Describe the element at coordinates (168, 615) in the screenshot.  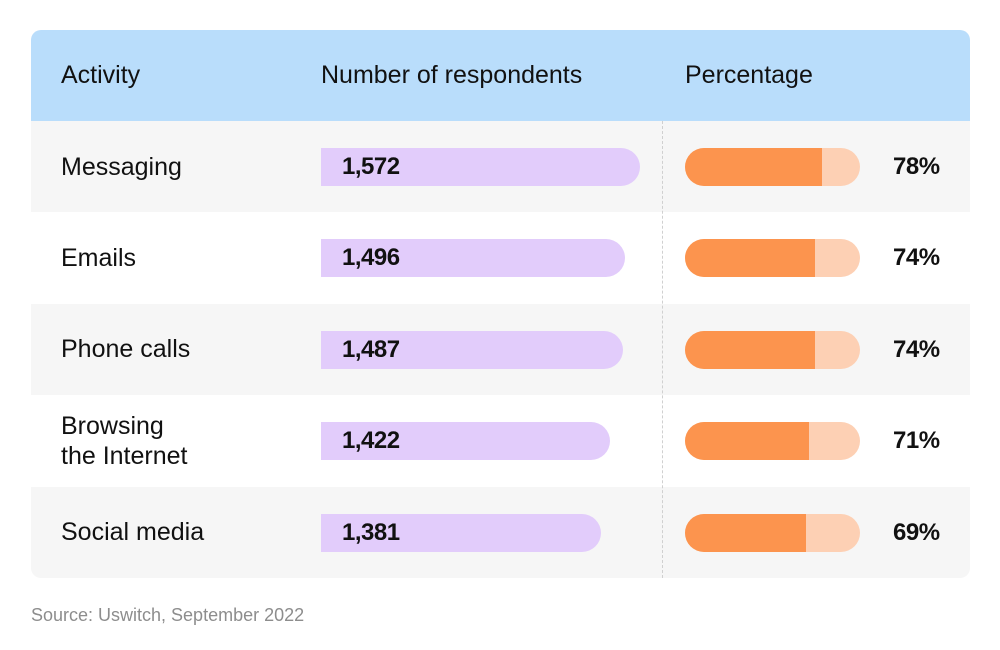
I see `source-note: Source: Uswitch, September 2022` at that location.